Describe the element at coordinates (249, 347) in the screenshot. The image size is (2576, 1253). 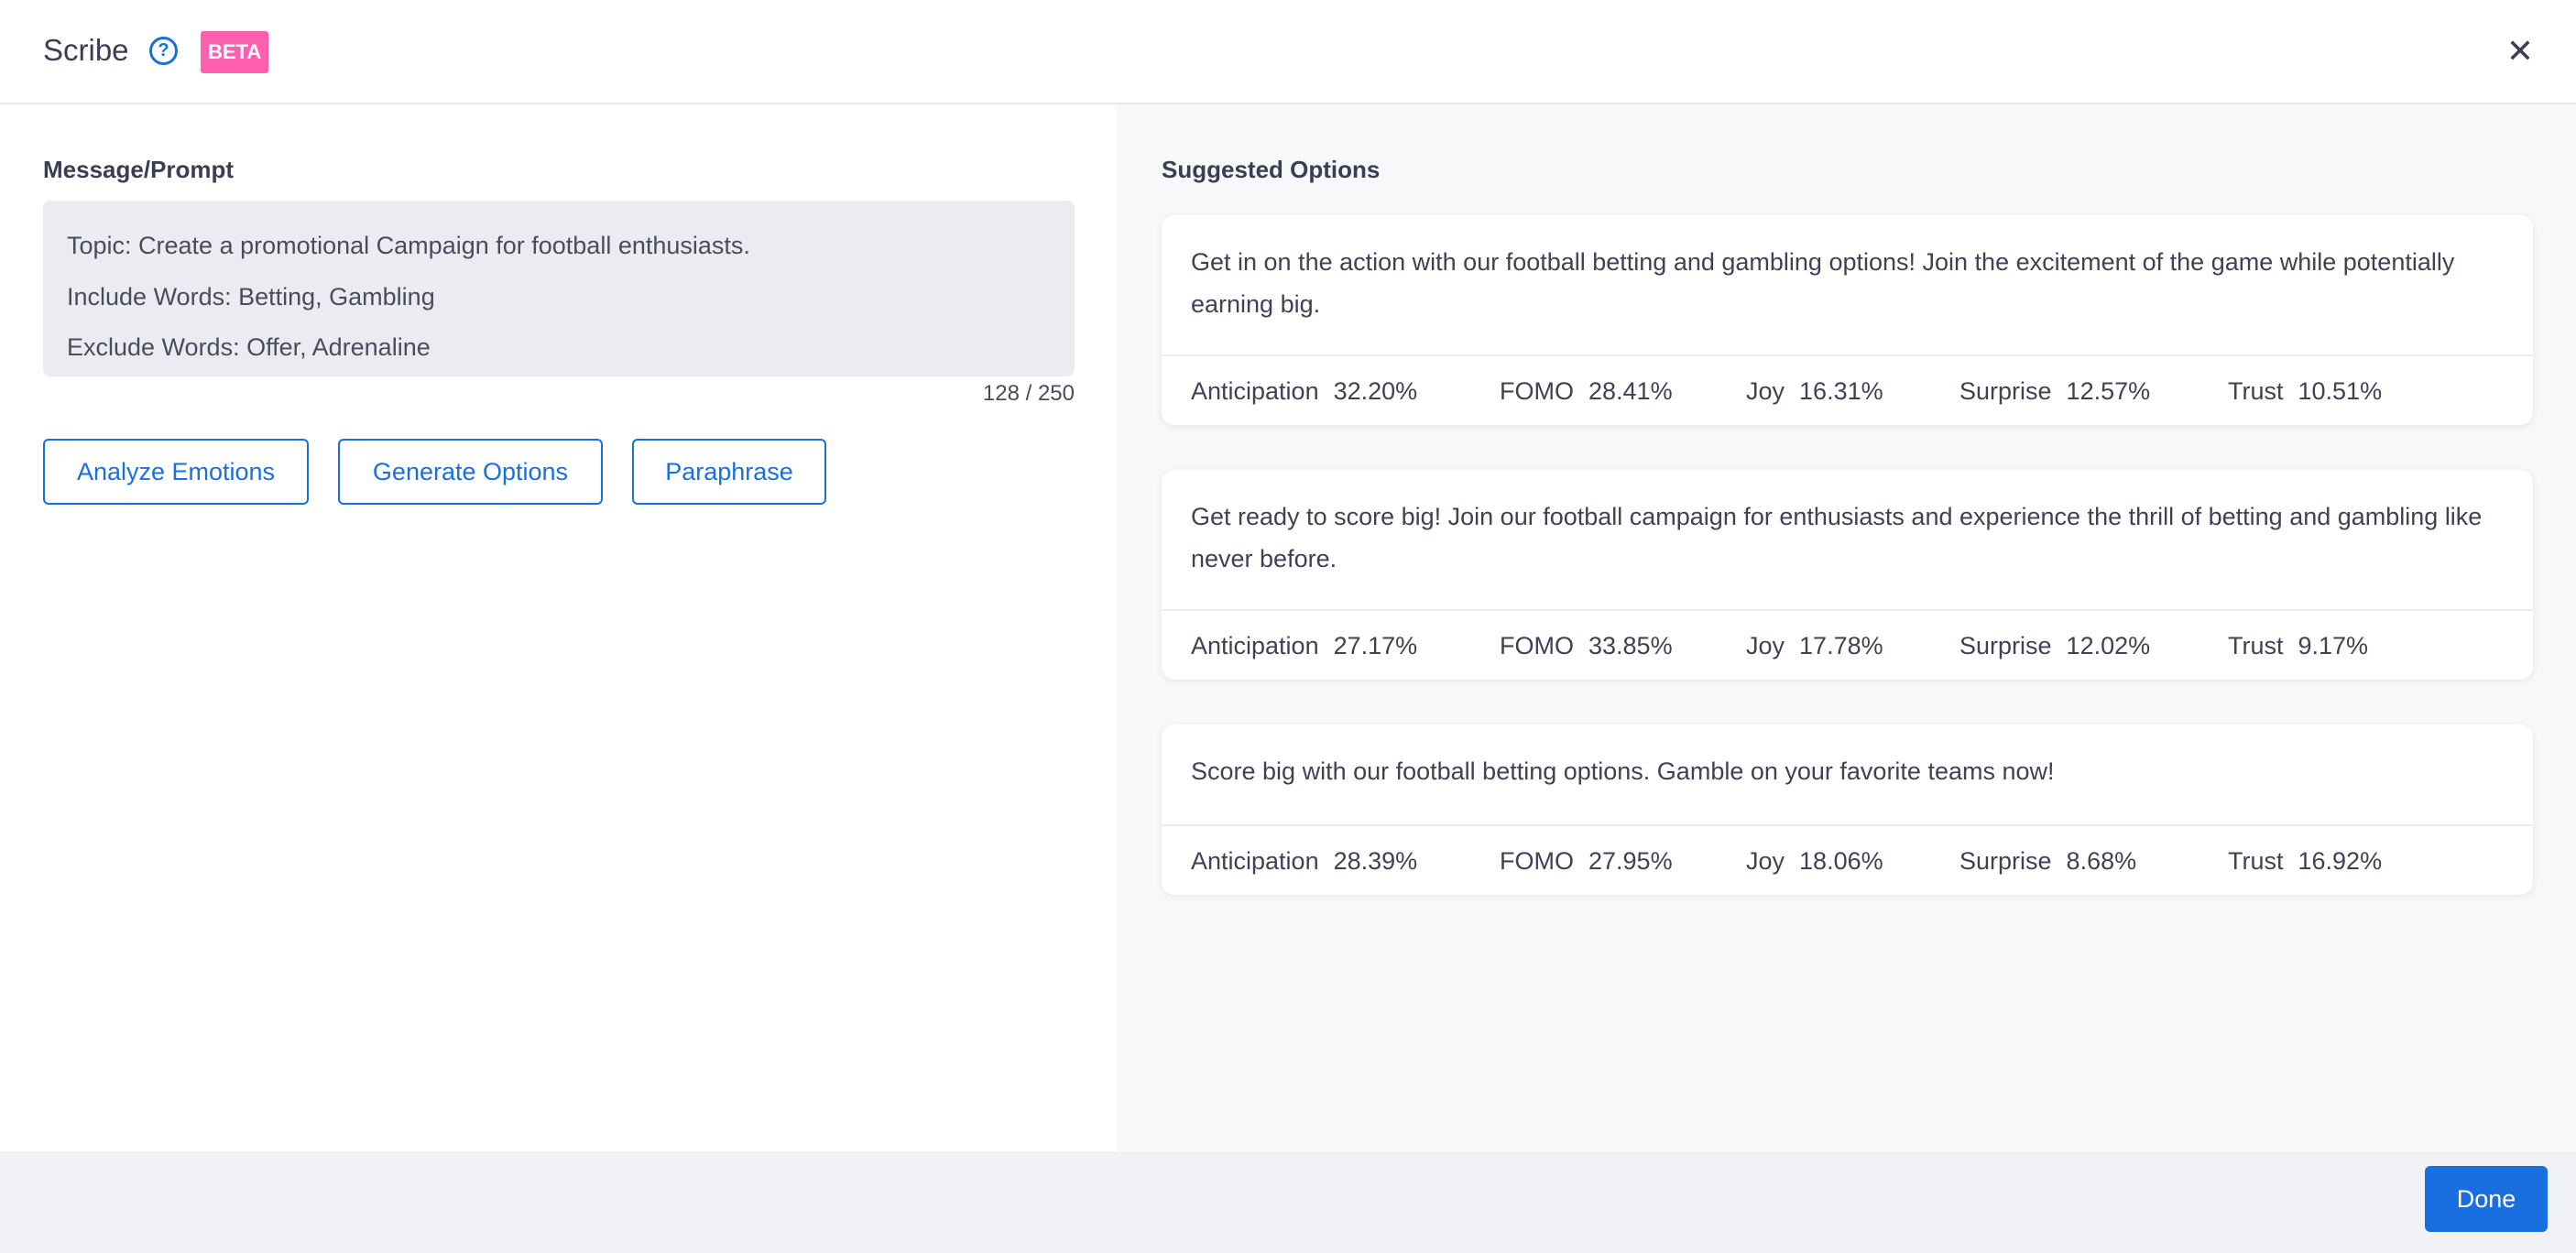
I see `prompt-line: Exclude Words: Offer, Adrenaline` at that location.